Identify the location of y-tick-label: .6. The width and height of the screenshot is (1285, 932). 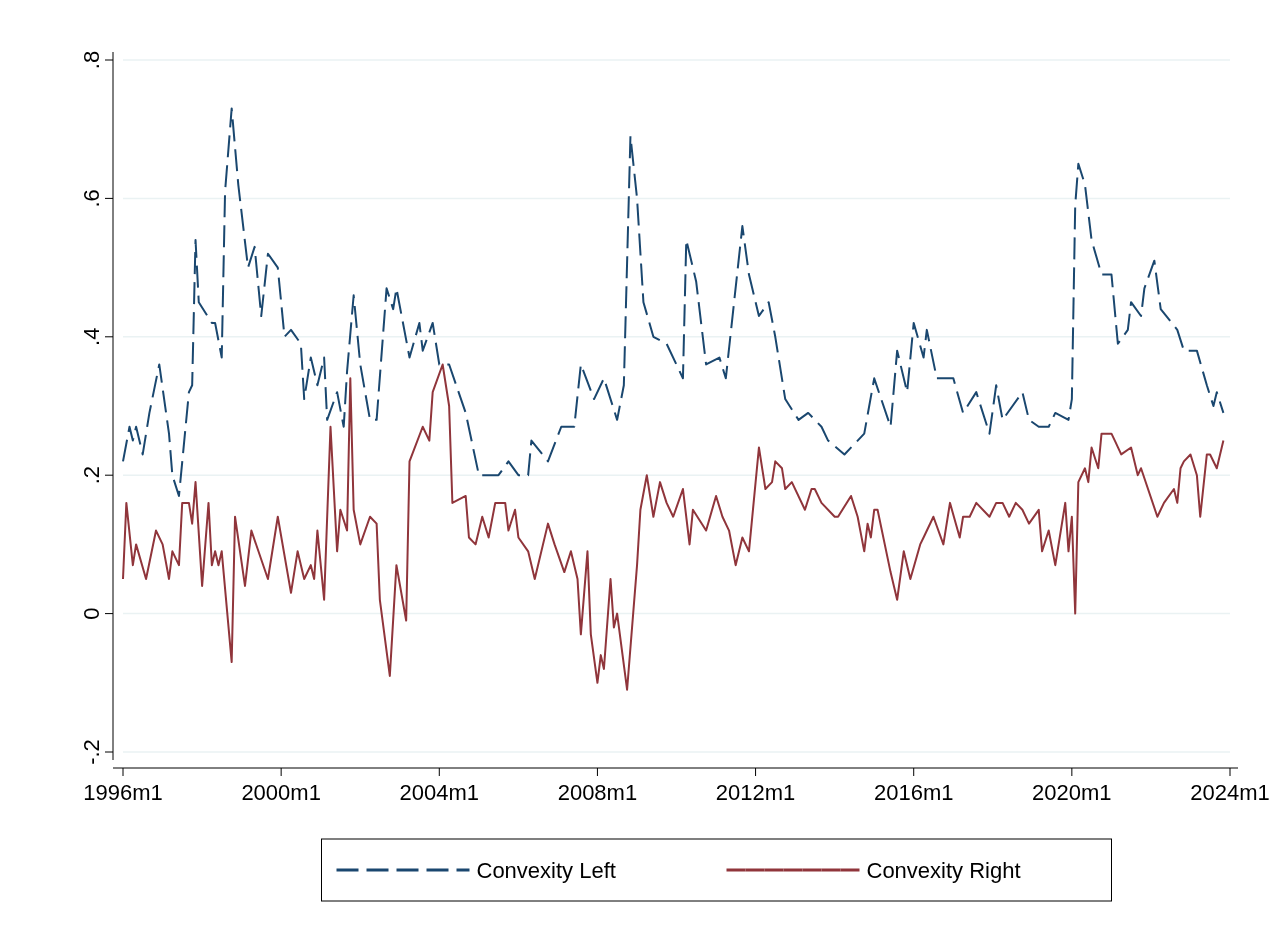
(91, 198).